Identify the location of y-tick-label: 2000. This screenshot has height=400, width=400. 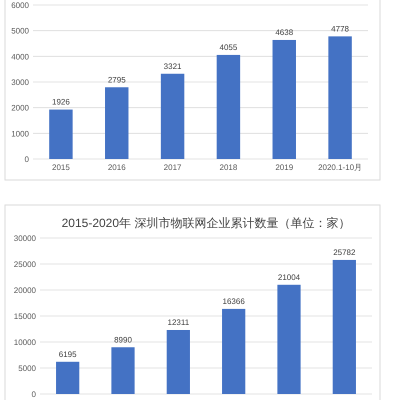
(20, 108).